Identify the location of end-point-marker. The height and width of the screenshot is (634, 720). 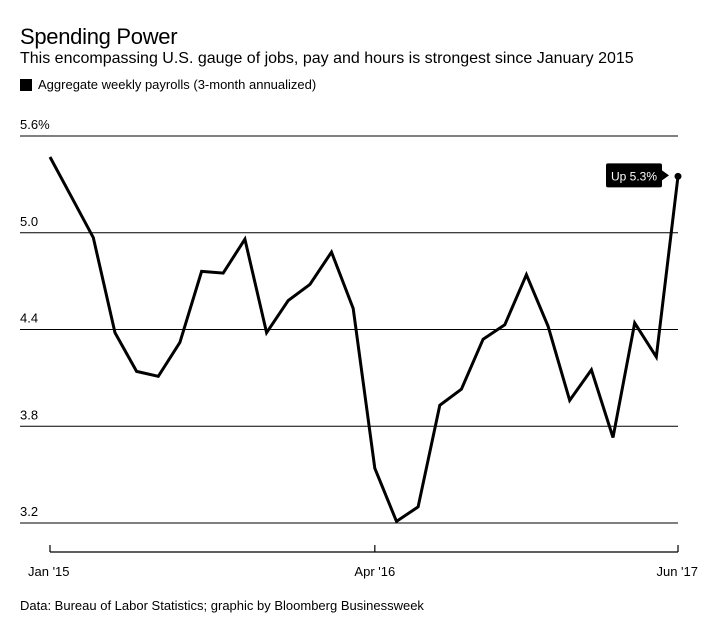
(678, 176).